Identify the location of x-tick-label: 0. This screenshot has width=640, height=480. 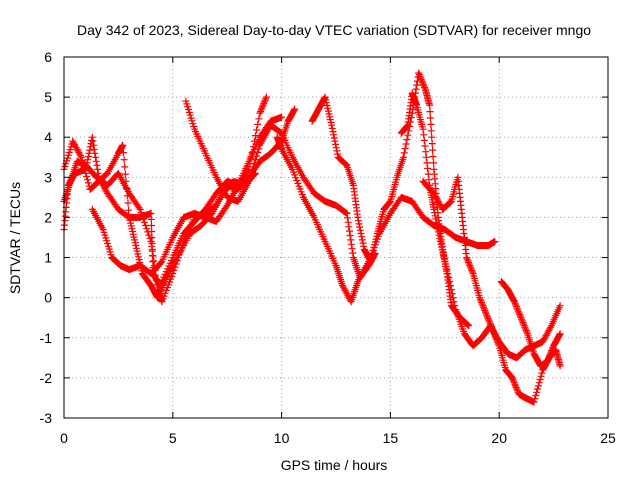
(64, 438).